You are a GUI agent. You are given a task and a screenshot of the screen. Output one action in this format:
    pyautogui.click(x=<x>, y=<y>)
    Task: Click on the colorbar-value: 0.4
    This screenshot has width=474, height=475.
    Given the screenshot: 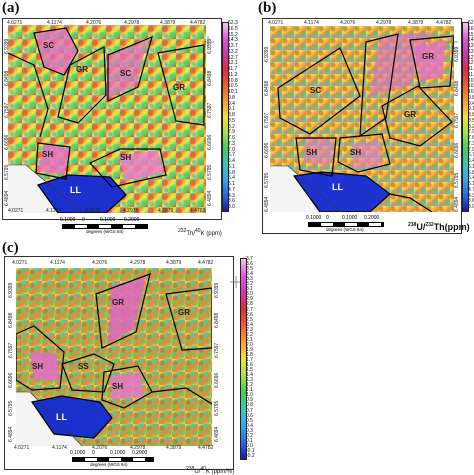 What is the action you would take?
    pyautogui.click(x=249, y=425)
    